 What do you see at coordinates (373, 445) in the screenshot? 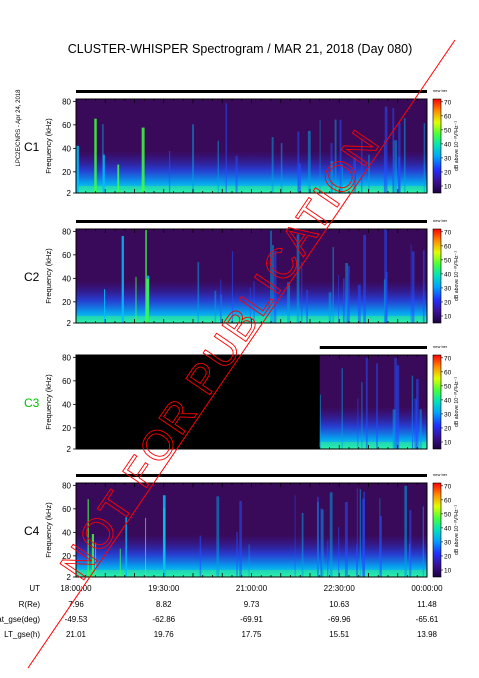
I see `low-frequency-emission` at bounding box center [373, 445].